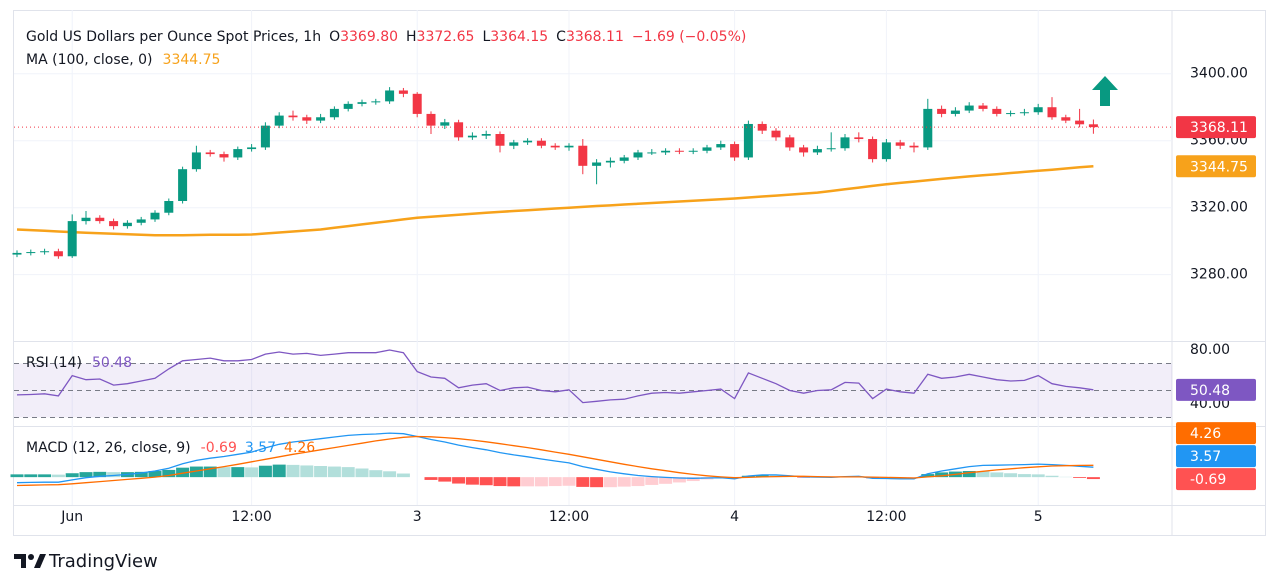  Describe the element at coordinates (1219, 167) in the screenshot. I see `ma-badge: 3344.75` at that location.